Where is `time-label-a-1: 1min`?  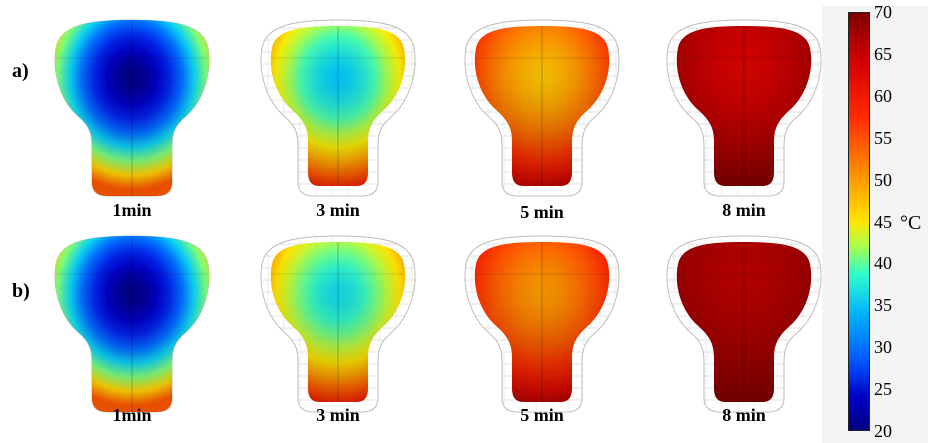
time-label-a-1: 1min is located at coordinates (132, 210).